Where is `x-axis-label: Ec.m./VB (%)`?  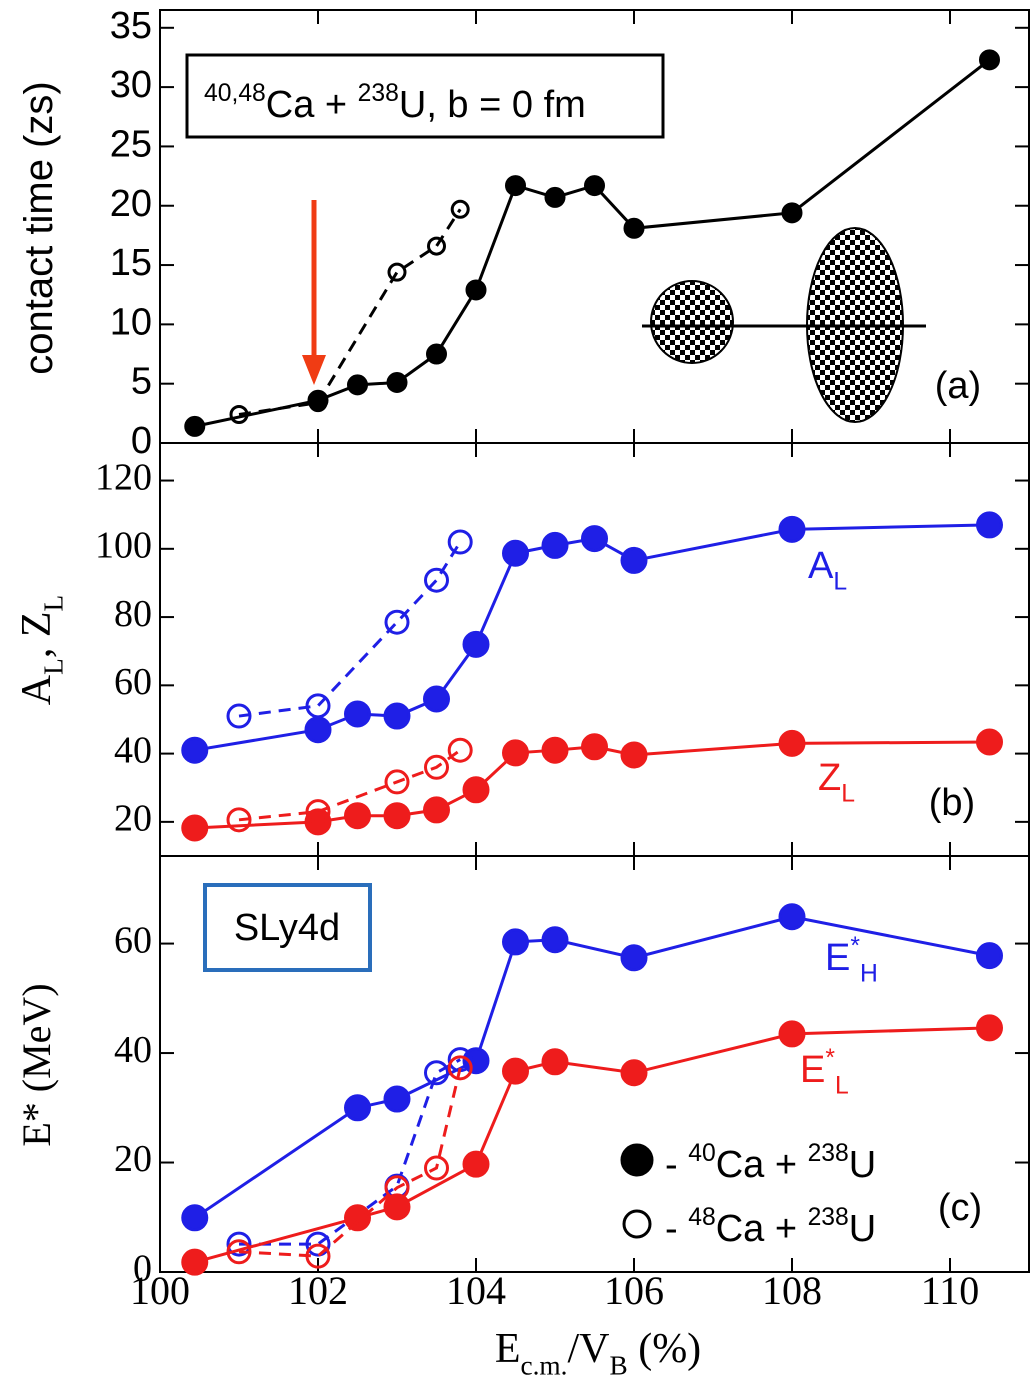
x-axis-label: Ec.m./VB (%) is located at coordinates (598, 1353).